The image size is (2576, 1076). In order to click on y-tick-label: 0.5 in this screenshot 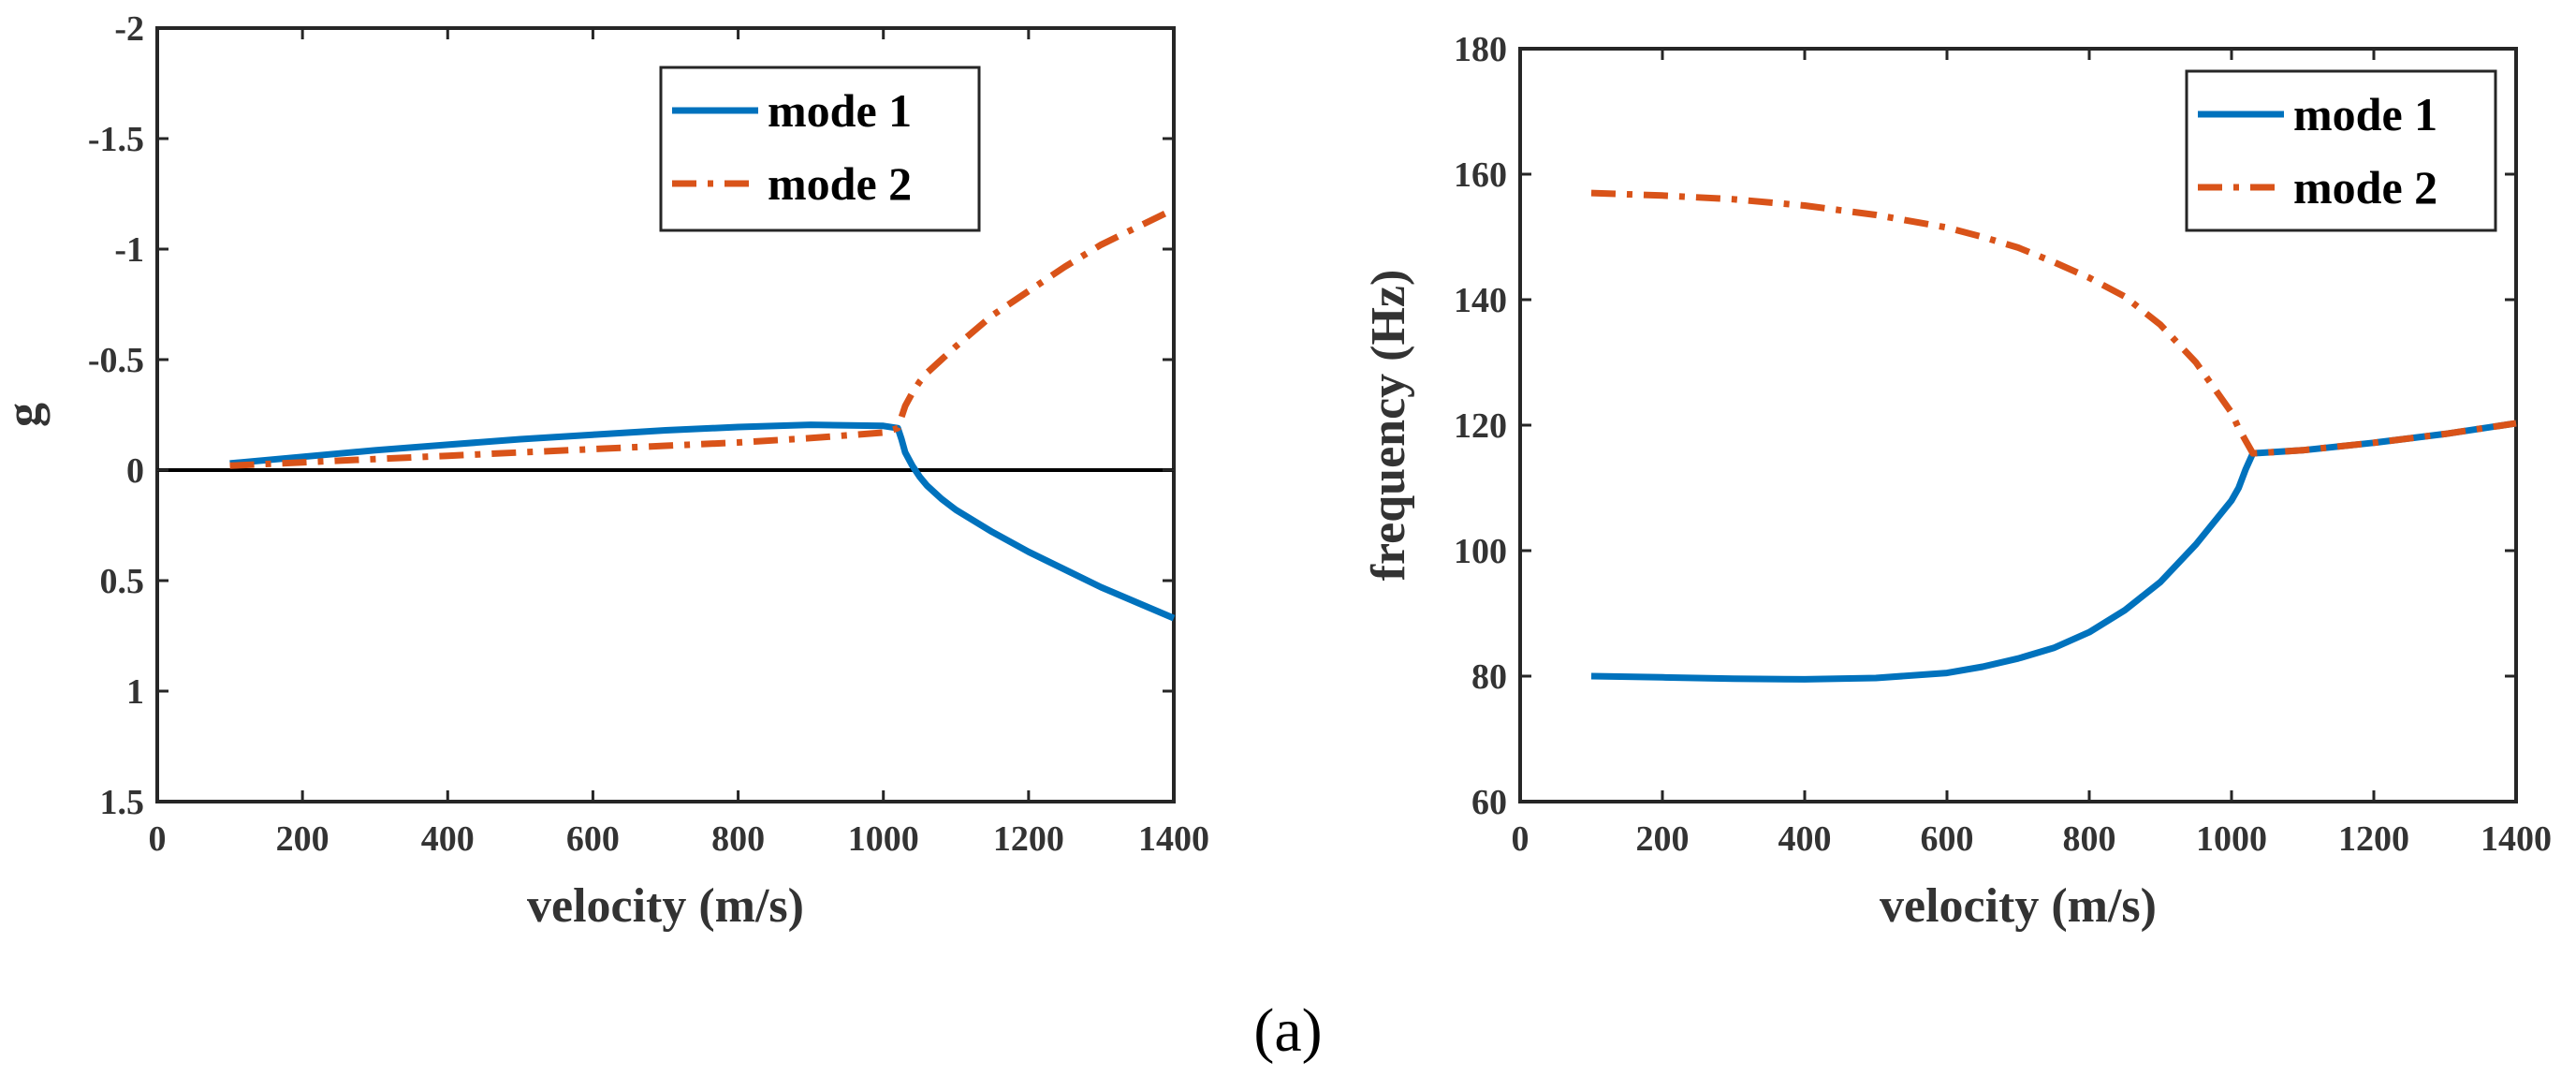, I will do `click(122, 581)`.